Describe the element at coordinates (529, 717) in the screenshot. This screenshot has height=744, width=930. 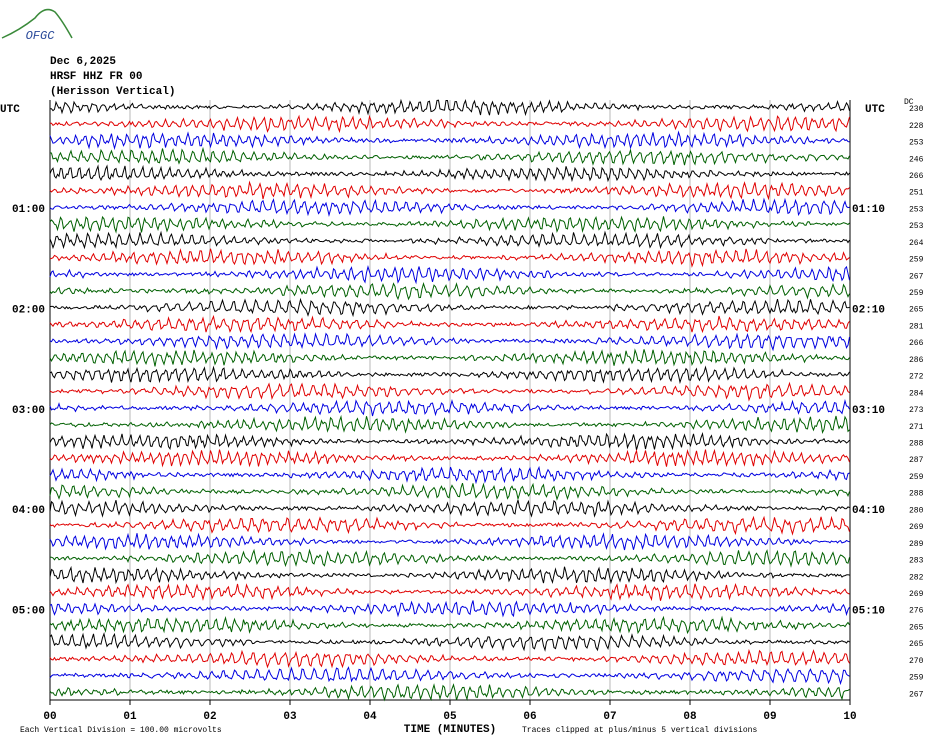
I see `x-tick-label: 06` at that location.